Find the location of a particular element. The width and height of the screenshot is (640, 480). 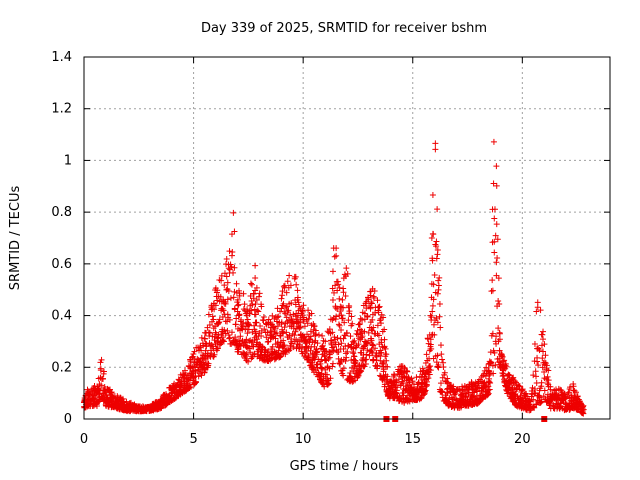

y-tick-label: 0.2 is located at coordinates (61, 367).